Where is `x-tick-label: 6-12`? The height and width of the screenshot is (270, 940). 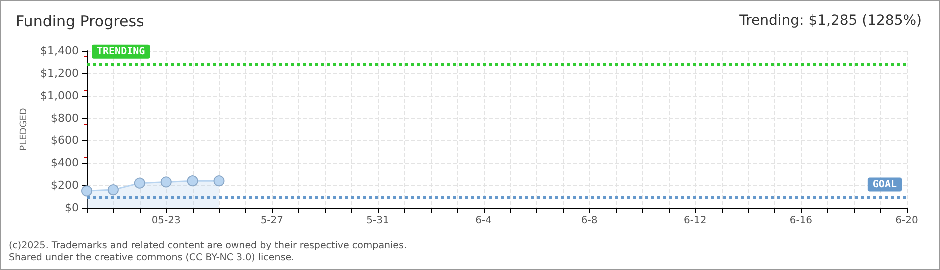
x-tick-label: 6-12 is located at coordinates (695, 221).